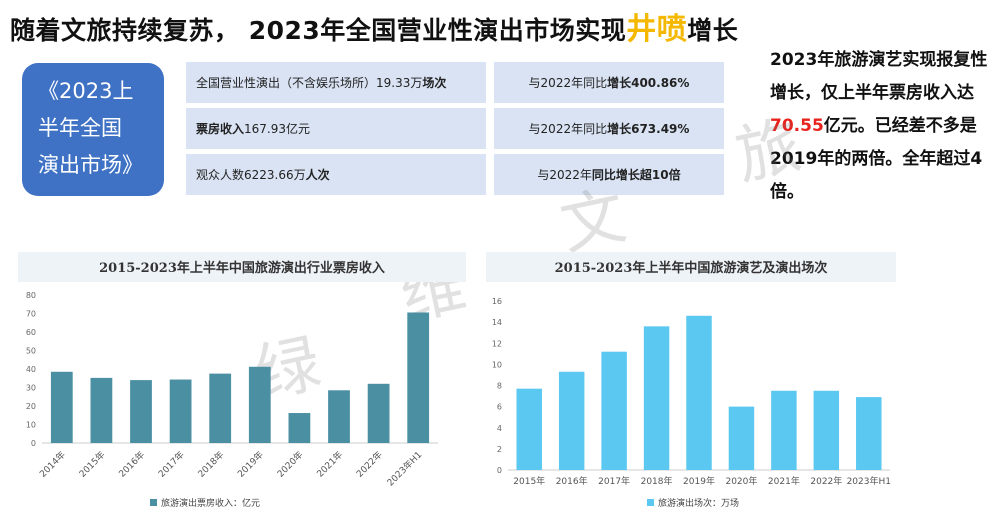  Describe the element at coordinates (31, 332) in the screenshot. I see `y-tick-label: 60` at that location.